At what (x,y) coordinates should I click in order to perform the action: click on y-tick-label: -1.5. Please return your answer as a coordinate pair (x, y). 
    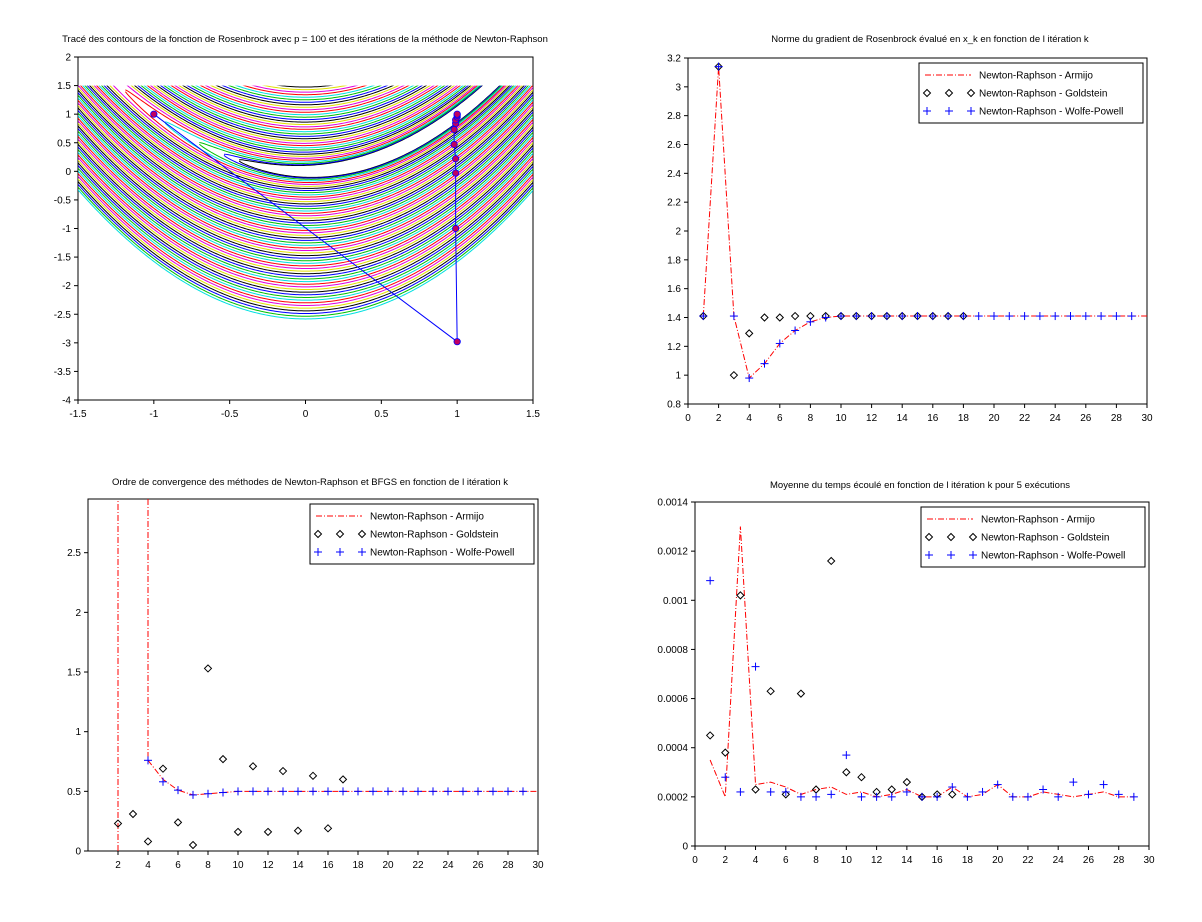
    Looking at the image, I should click on (63, 258).